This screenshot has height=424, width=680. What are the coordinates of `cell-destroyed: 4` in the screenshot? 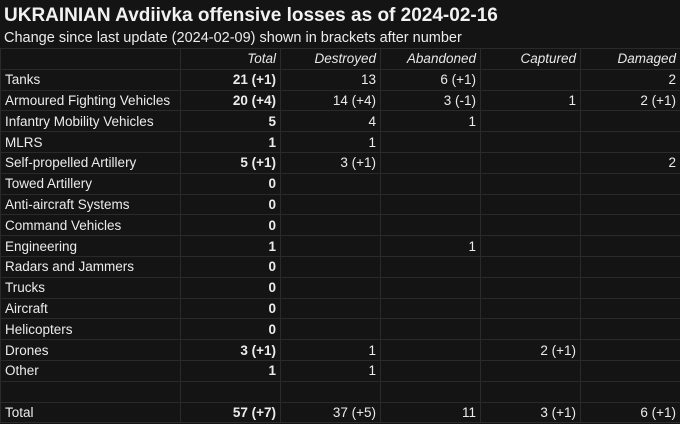 It's located at (330, 121).